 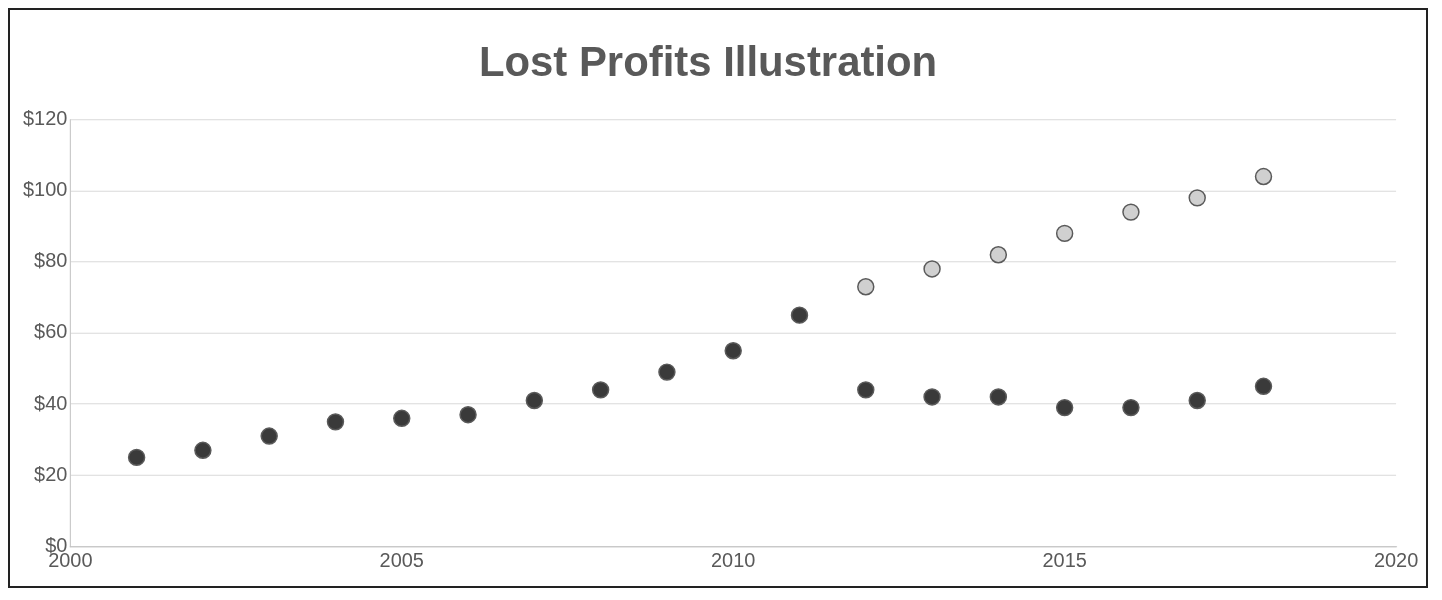 What do you see at coordinates (45, 189) in the screenshot?
I see `y-tick-label: $100` at bounding box center [45, 189].